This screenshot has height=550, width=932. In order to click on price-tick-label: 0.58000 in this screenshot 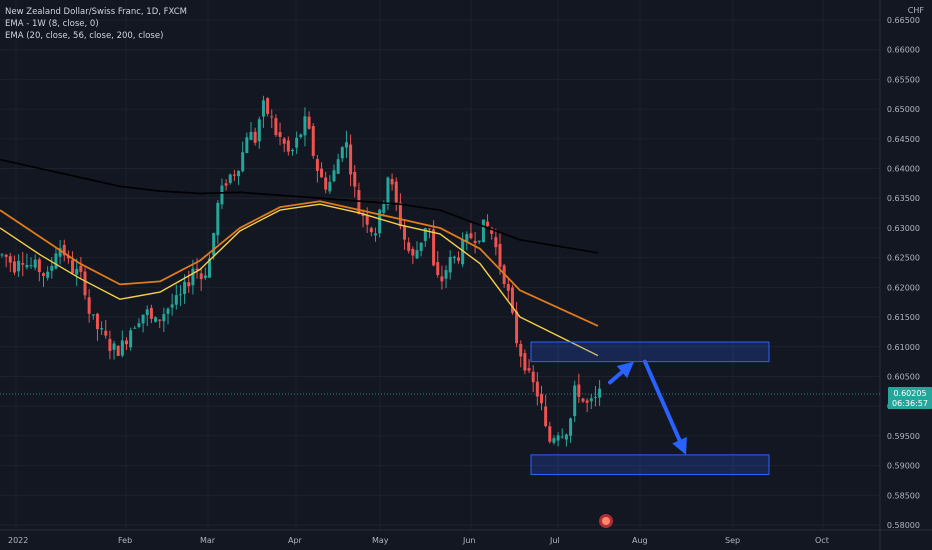, I will do `click(903, 525)`.